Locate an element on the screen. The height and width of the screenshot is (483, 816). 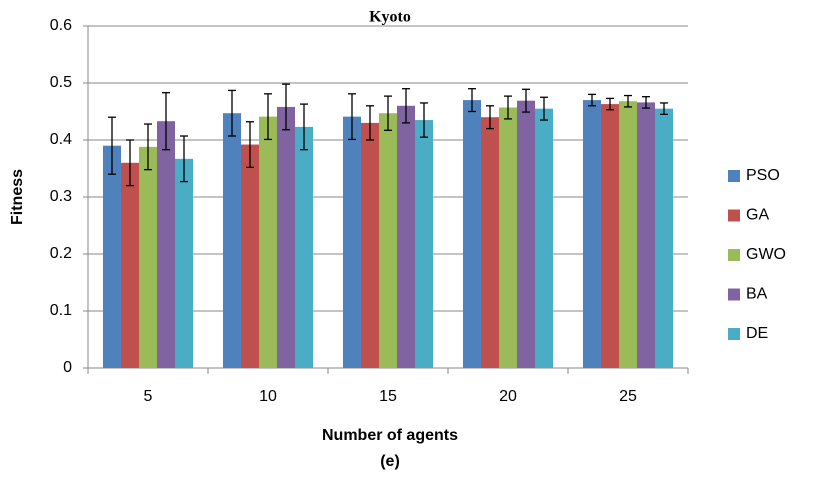
x-tick-label: 20 is located at coordinates (508, 396).